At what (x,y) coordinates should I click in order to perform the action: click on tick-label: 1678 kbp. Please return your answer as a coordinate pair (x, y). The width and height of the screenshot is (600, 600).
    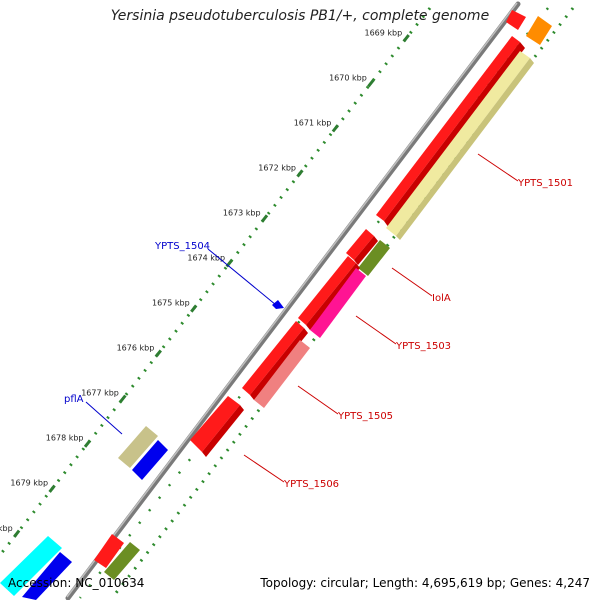
    Looking at the image, I should click on (65, 438).